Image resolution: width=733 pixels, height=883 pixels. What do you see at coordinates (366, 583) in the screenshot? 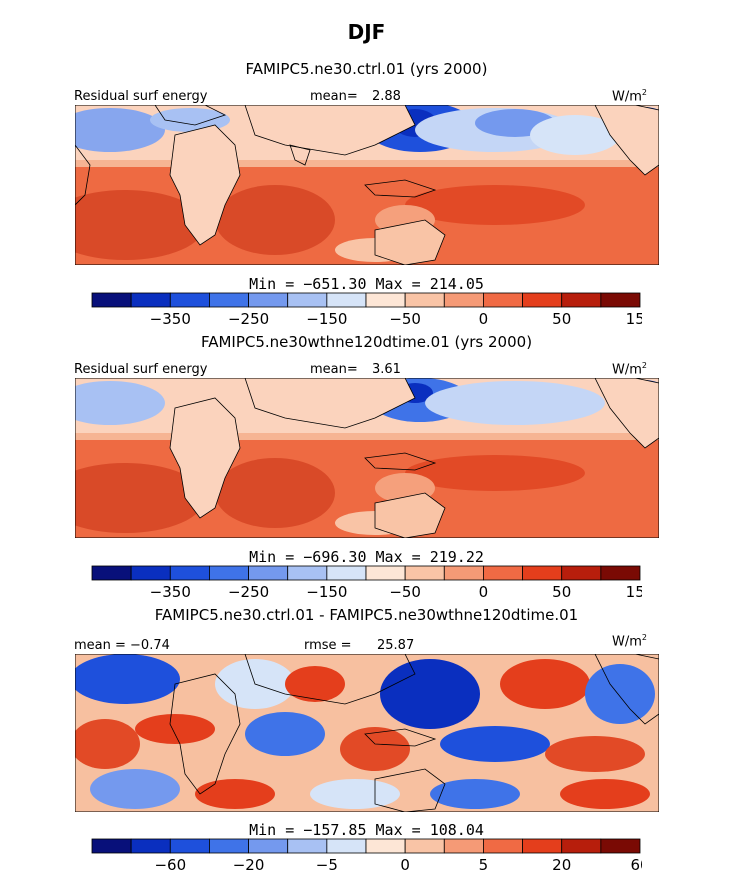
I see `panel-2-colorbar: −350 −250 −150 −50 0 50 150` at bounding box center [366, 583].